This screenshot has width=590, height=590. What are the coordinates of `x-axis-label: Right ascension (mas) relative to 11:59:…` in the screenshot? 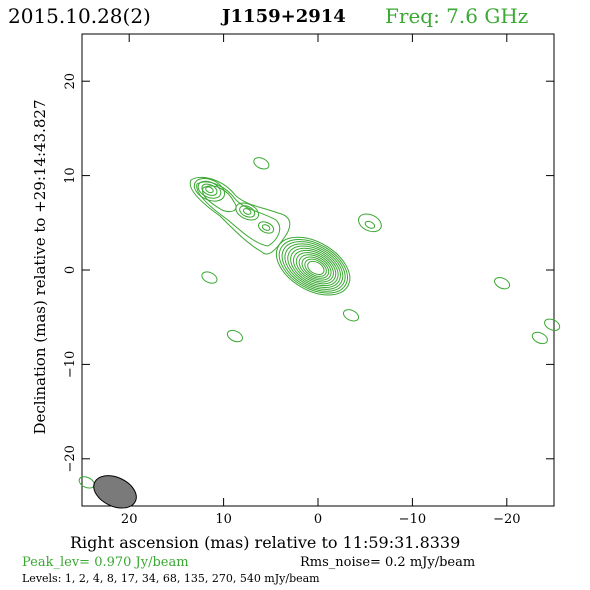 It's located at (265, 542).